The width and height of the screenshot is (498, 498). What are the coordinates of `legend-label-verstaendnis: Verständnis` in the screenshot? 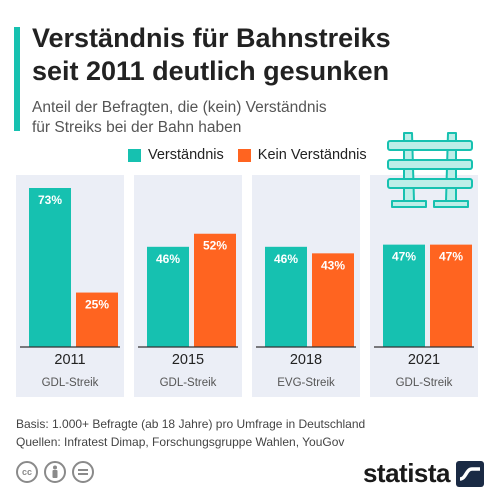 It's located at (186, 155).